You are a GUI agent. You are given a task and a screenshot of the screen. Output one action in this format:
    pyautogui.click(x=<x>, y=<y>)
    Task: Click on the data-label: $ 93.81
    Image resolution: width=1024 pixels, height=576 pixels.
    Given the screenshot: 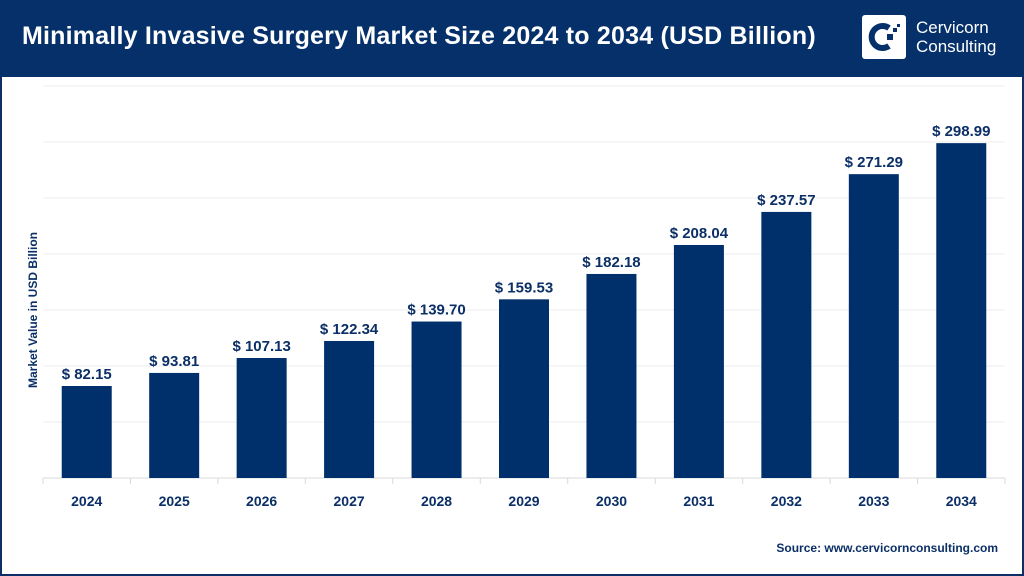 What is the action you would take?
    pyautogui.click(x=174, y=361)
    